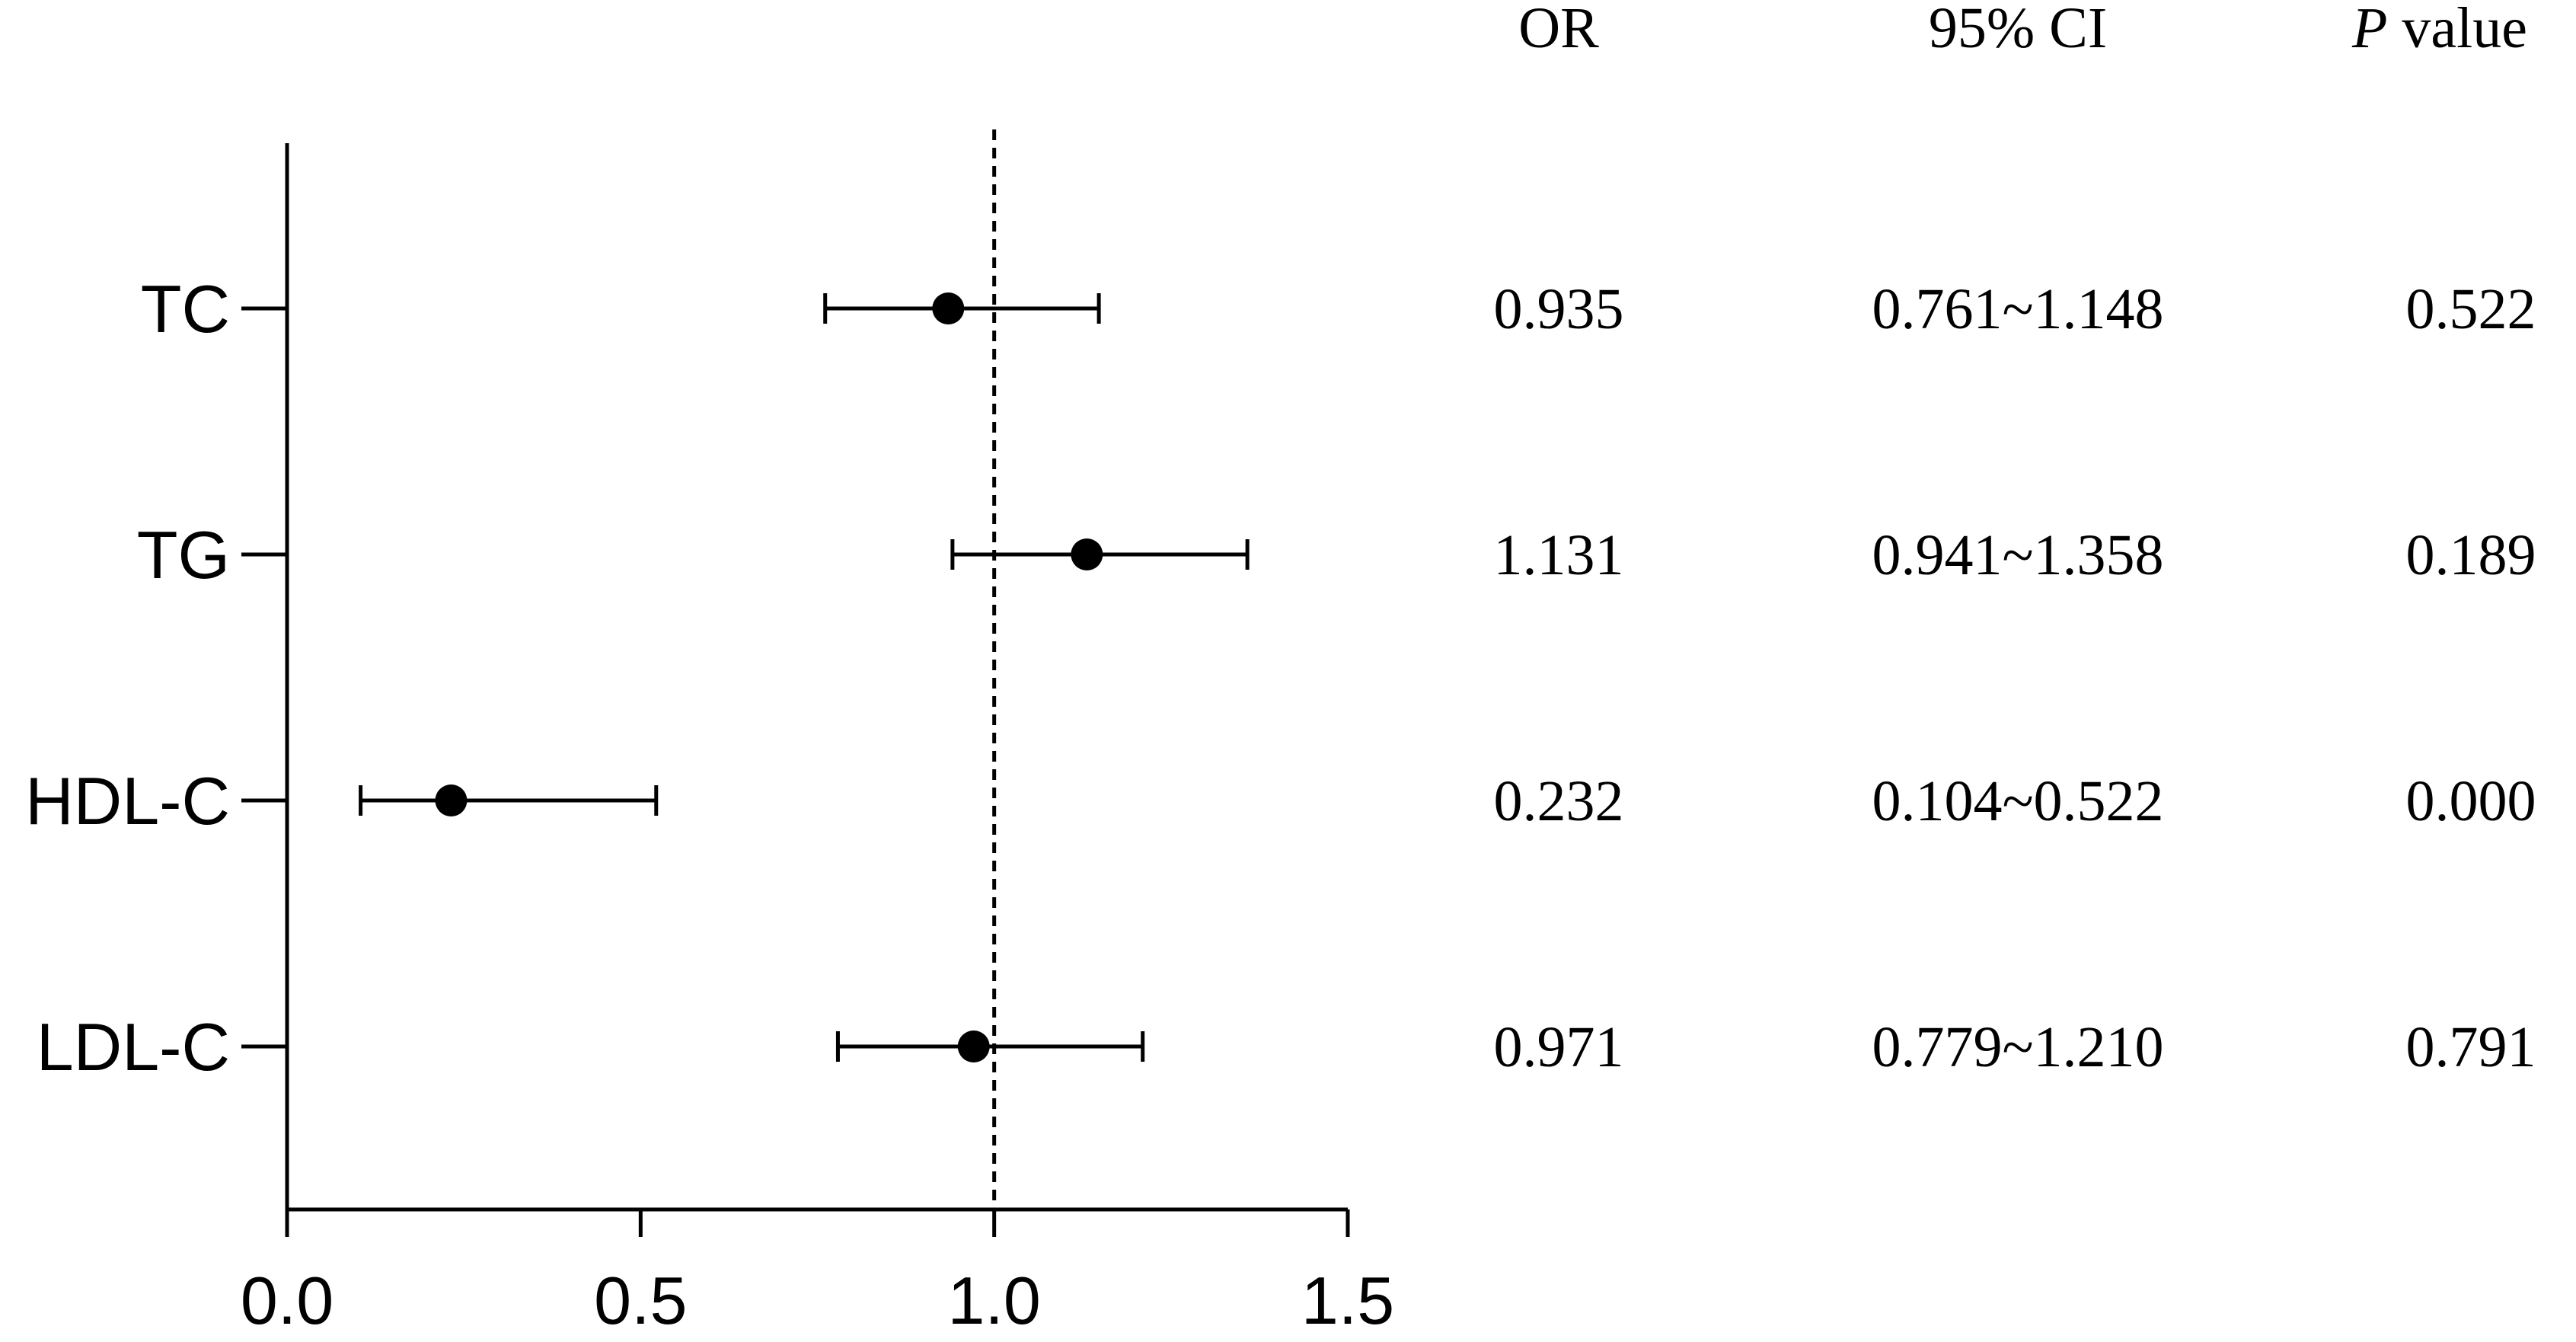 This screenshot has height=1342, width=2576. Describe the element at coordinates (2017, 801) in the screenshot. I see `table-cell-ci: 0.104~0.522` at that location.